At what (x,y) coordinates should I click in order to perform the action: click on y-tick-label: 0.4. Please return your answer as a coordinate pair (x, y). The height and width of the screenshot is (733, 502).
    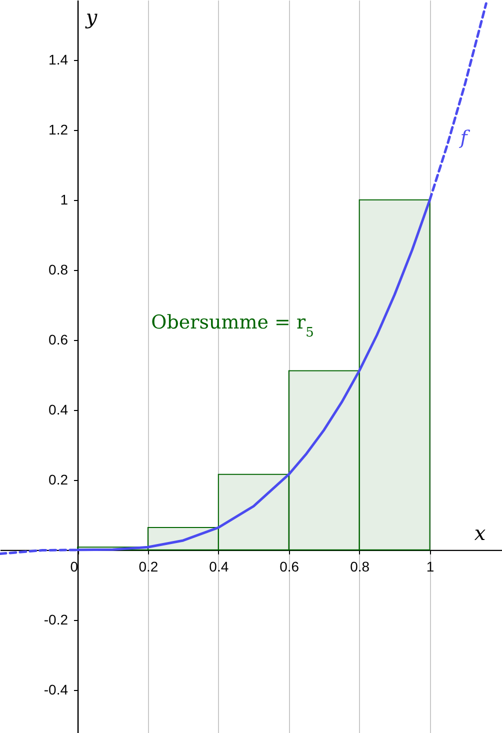
    Looking at the image, I should click on (58, 409).